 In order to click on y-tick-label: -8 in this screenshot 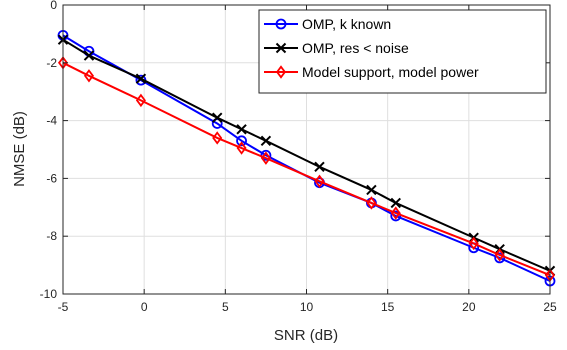, I will do `click(51, 236)`.